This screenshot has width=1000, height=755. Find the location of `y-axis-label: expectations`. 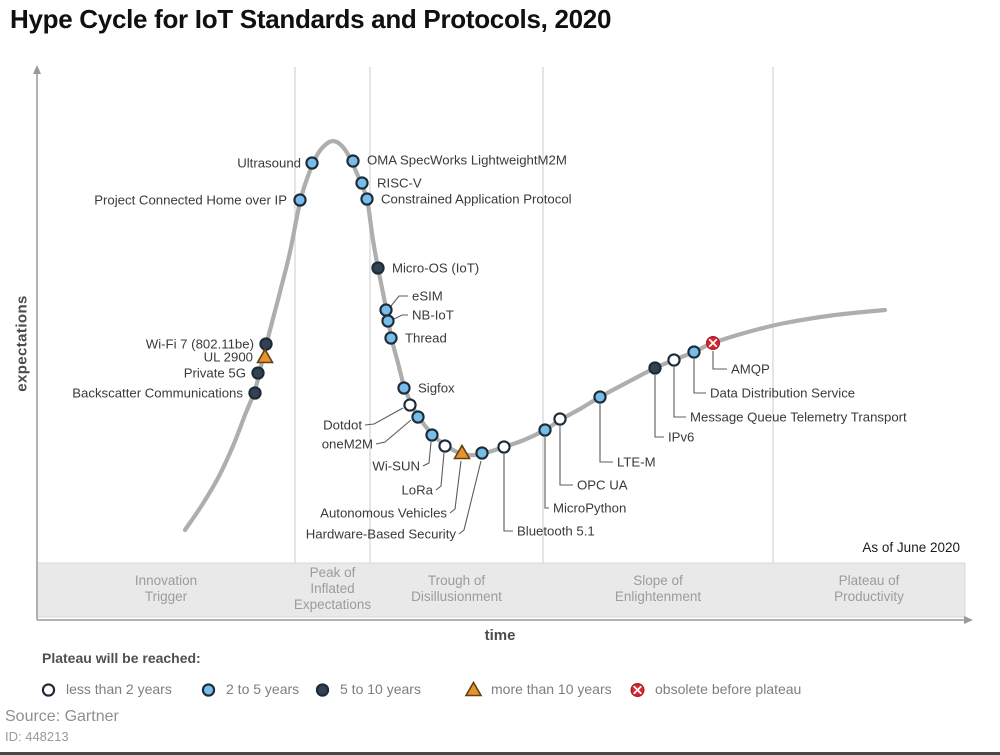

y-axis-label: expectations is located at coordinates (22, 343).